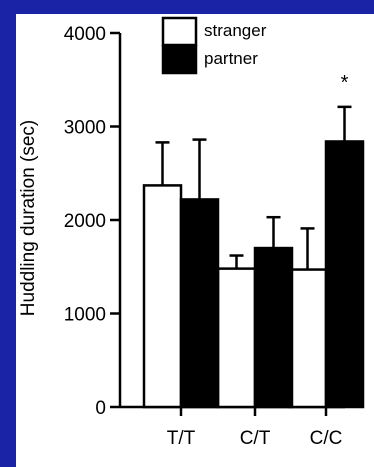 This screenshot has width=374, height=467. What do you see at coordinates (235, 30) in the screenshot?
I see `legend-label-stranger: stranger` at bounding box center [235, 30].